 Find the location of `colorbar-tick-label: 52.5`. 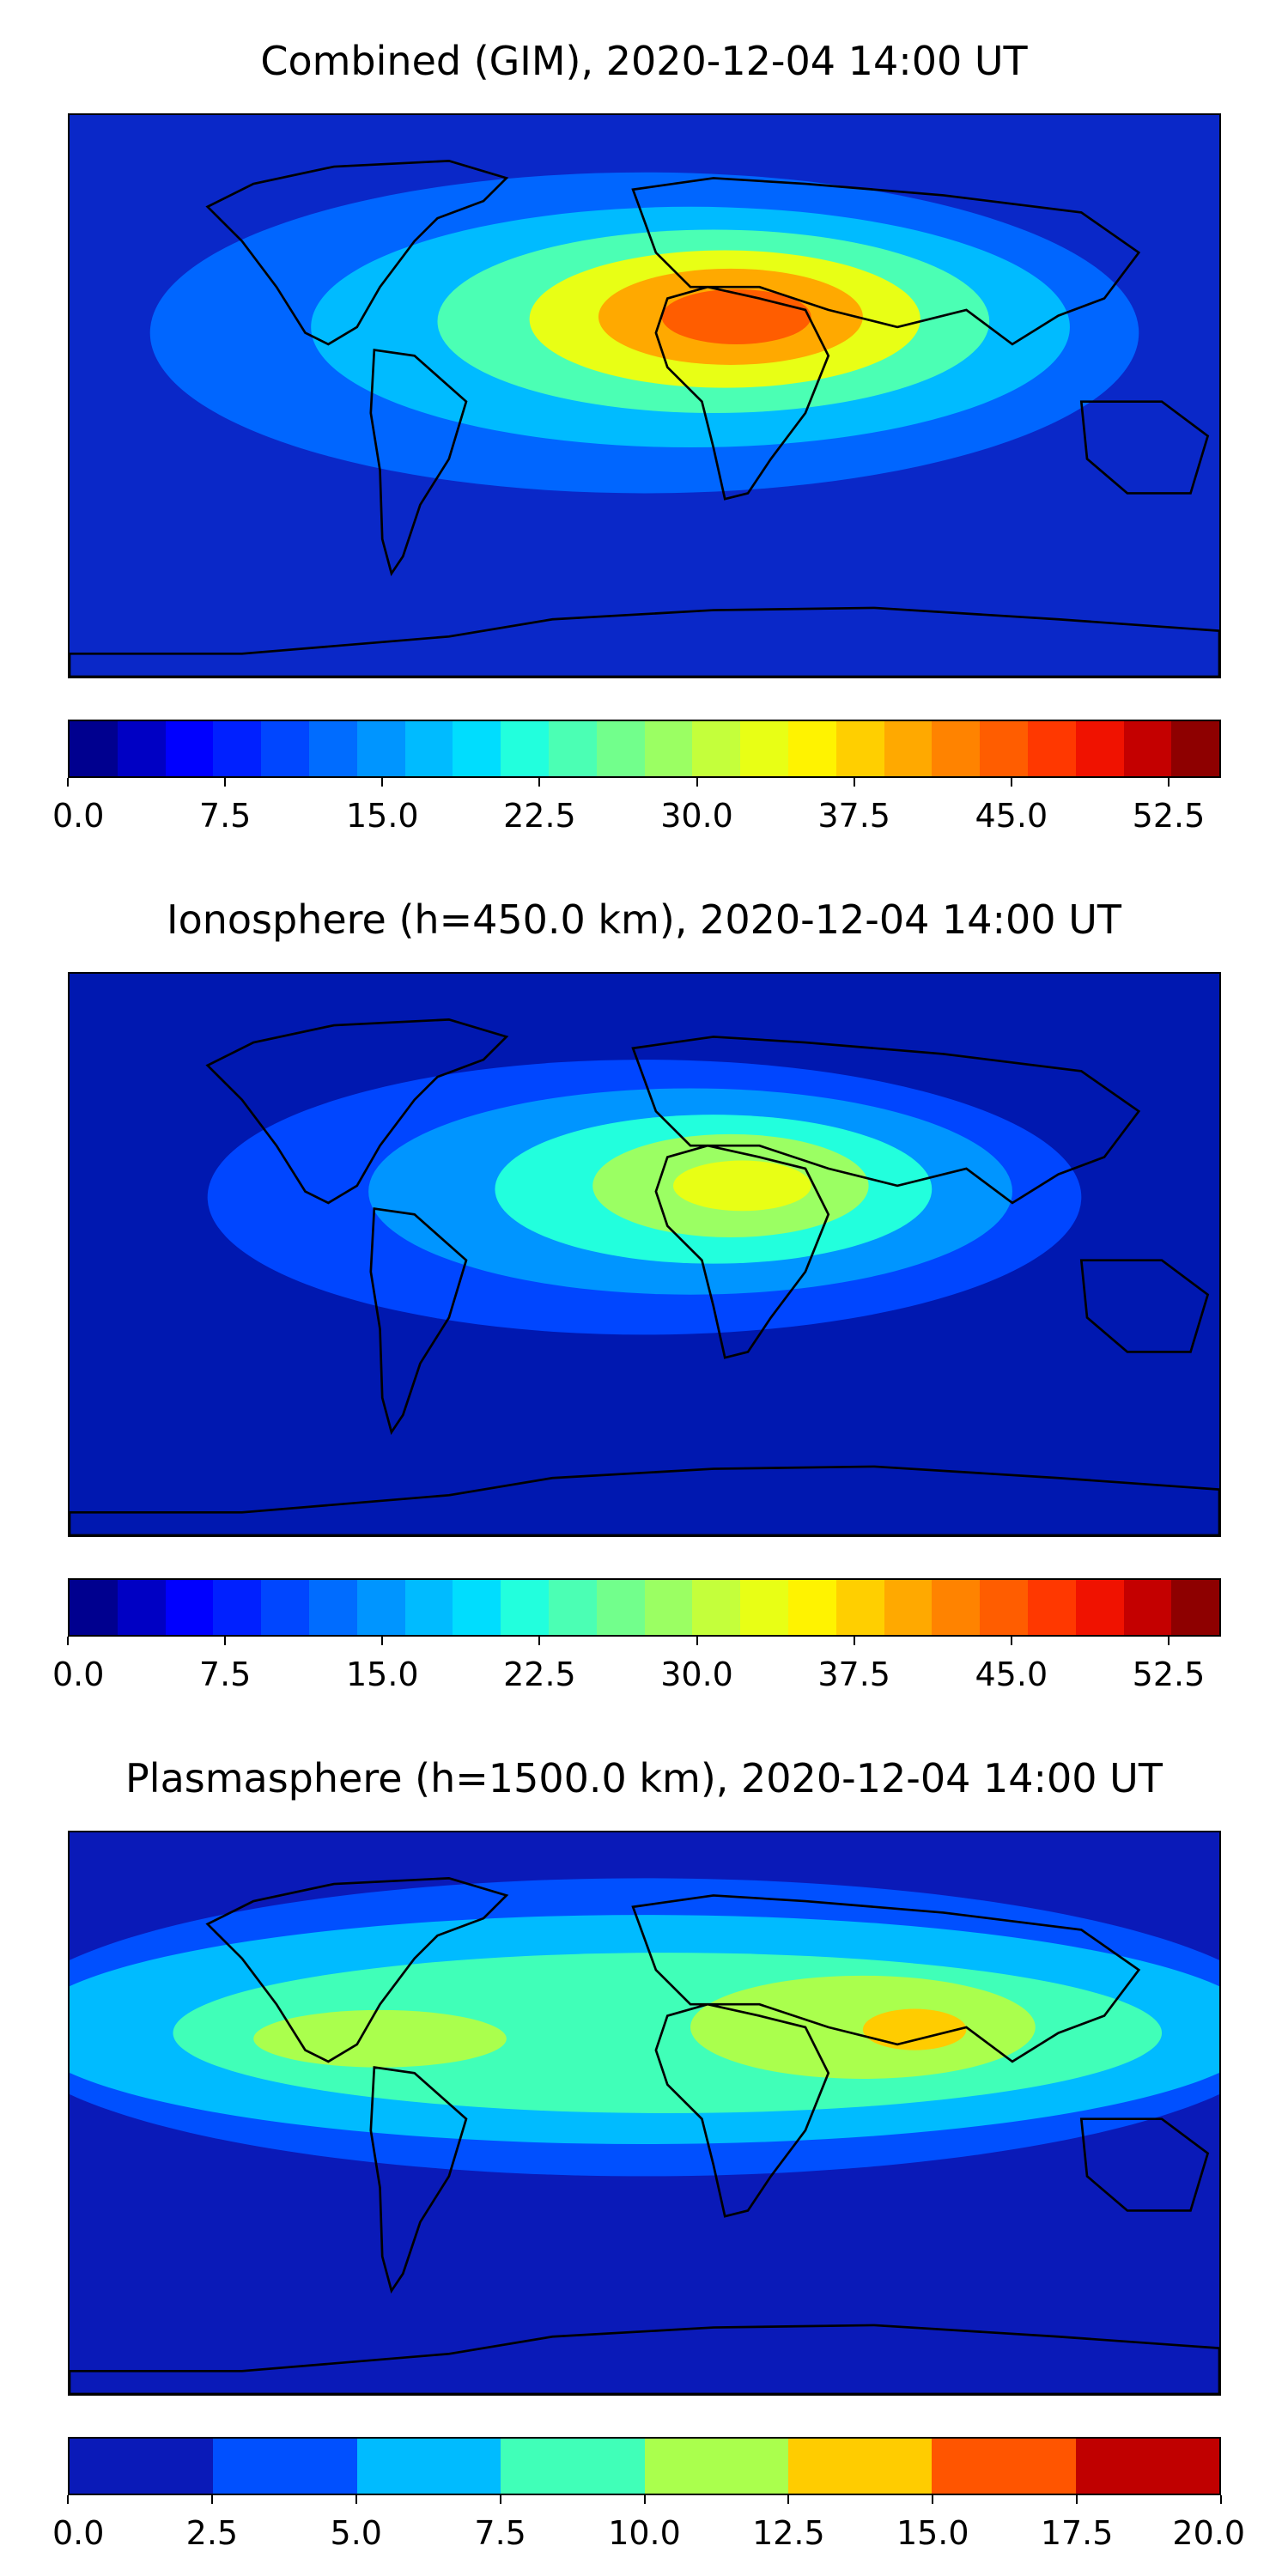

colorbar-tick-label: 52.5 is located at coordinates (1169, 1675).